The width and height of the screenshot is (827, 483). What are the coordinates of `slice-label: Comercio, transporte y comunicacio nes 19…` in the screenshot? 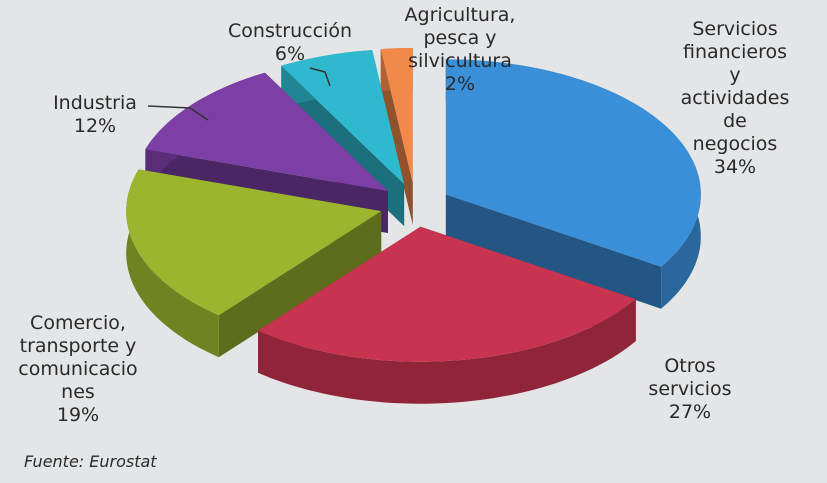 It's located at (77, 369).